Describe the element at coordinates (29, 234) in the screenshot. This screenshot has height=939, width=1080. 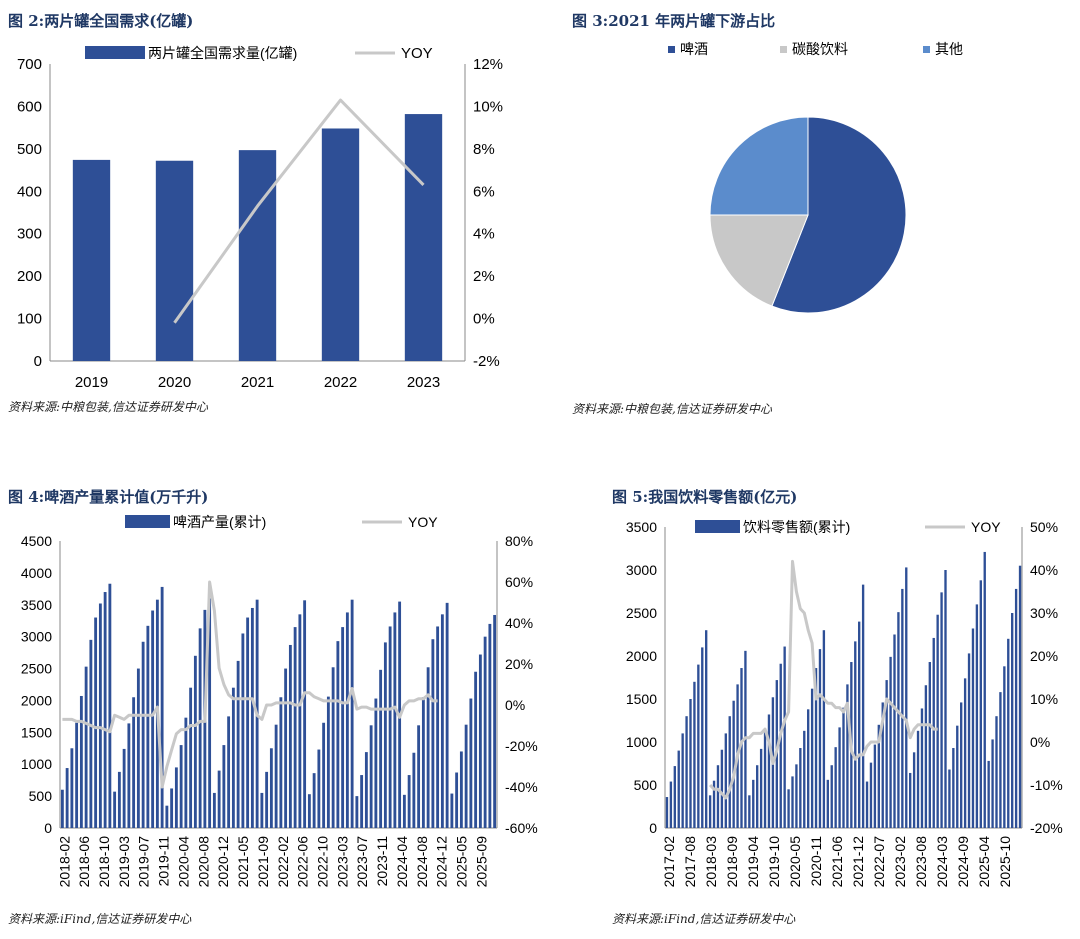
I see `y-tick-label: 300` at that location.